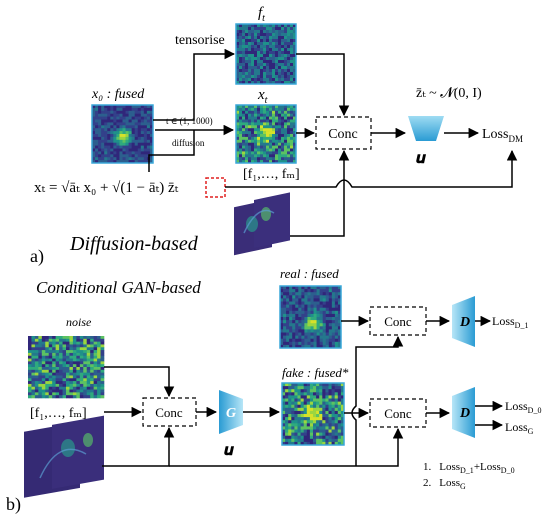 The height and width of the screenshot is (519, 549). What do you see at coordinates (421, 158) in the screenshot?
I see `unet-label-a: 𝒖` at bounding box center [421, 158].